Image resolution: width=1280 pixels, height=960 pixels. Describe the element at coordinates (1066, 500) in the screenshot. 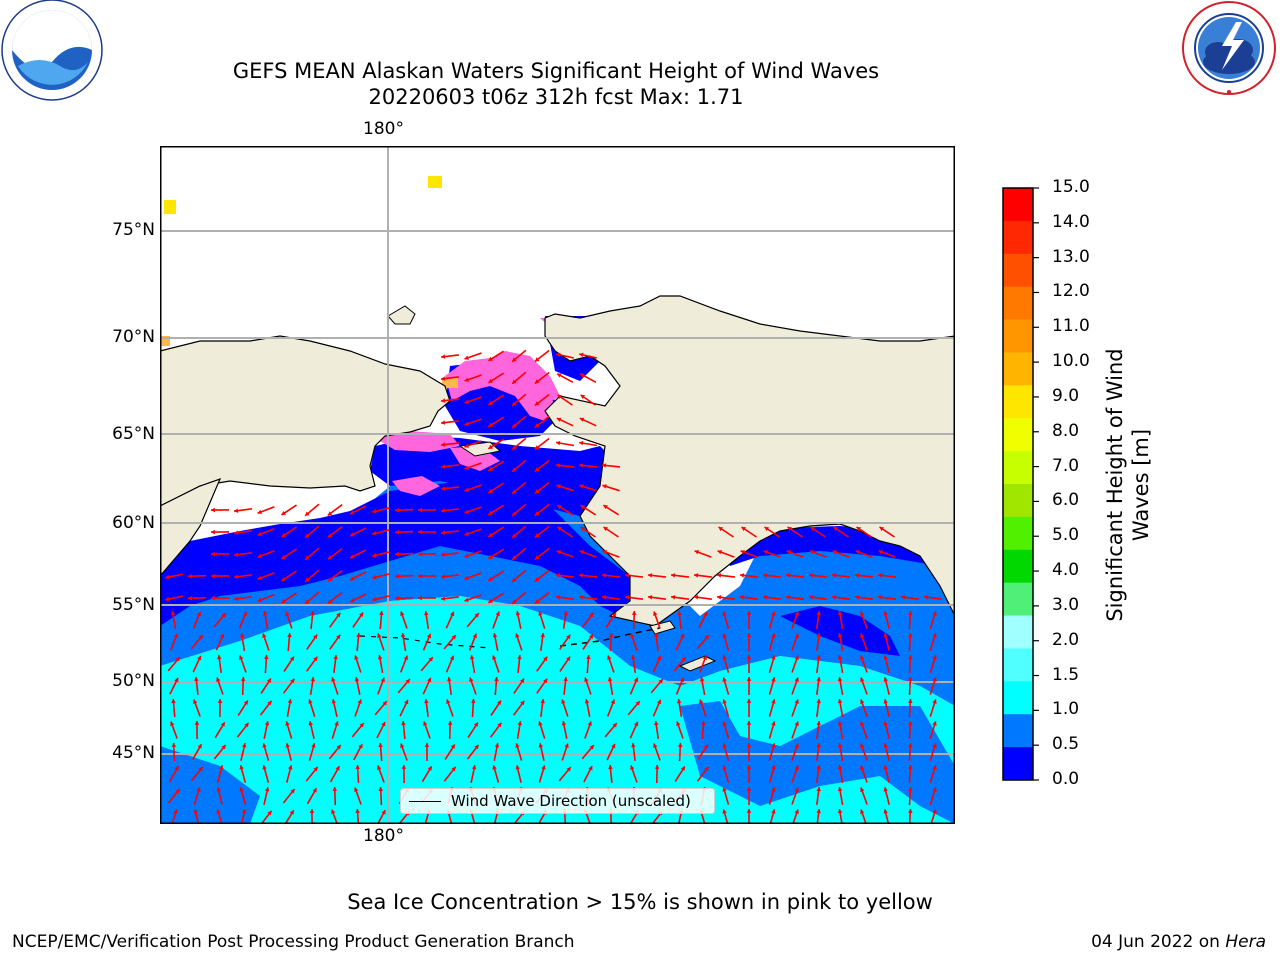

I see `colorbar-tick-label: 6.0` at that location.